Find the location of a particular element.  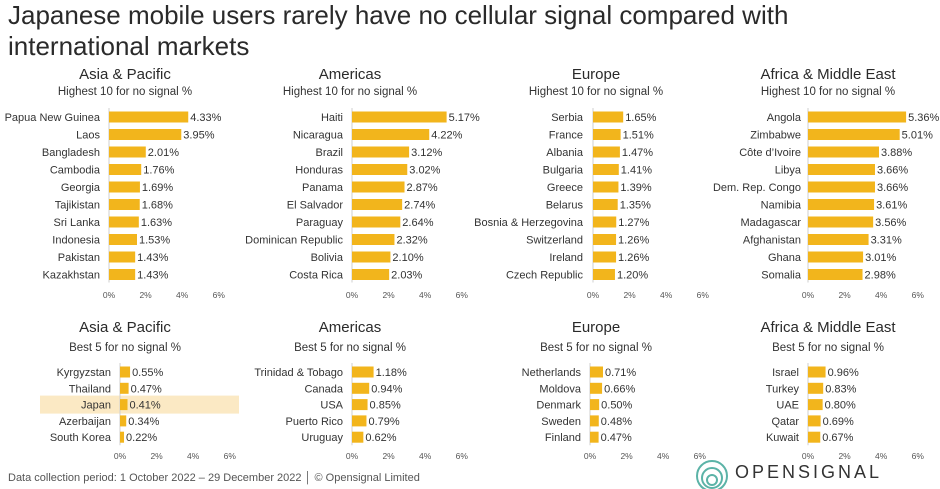

panel-3-value-label: 1.26% is located at coordinates (633, 241).